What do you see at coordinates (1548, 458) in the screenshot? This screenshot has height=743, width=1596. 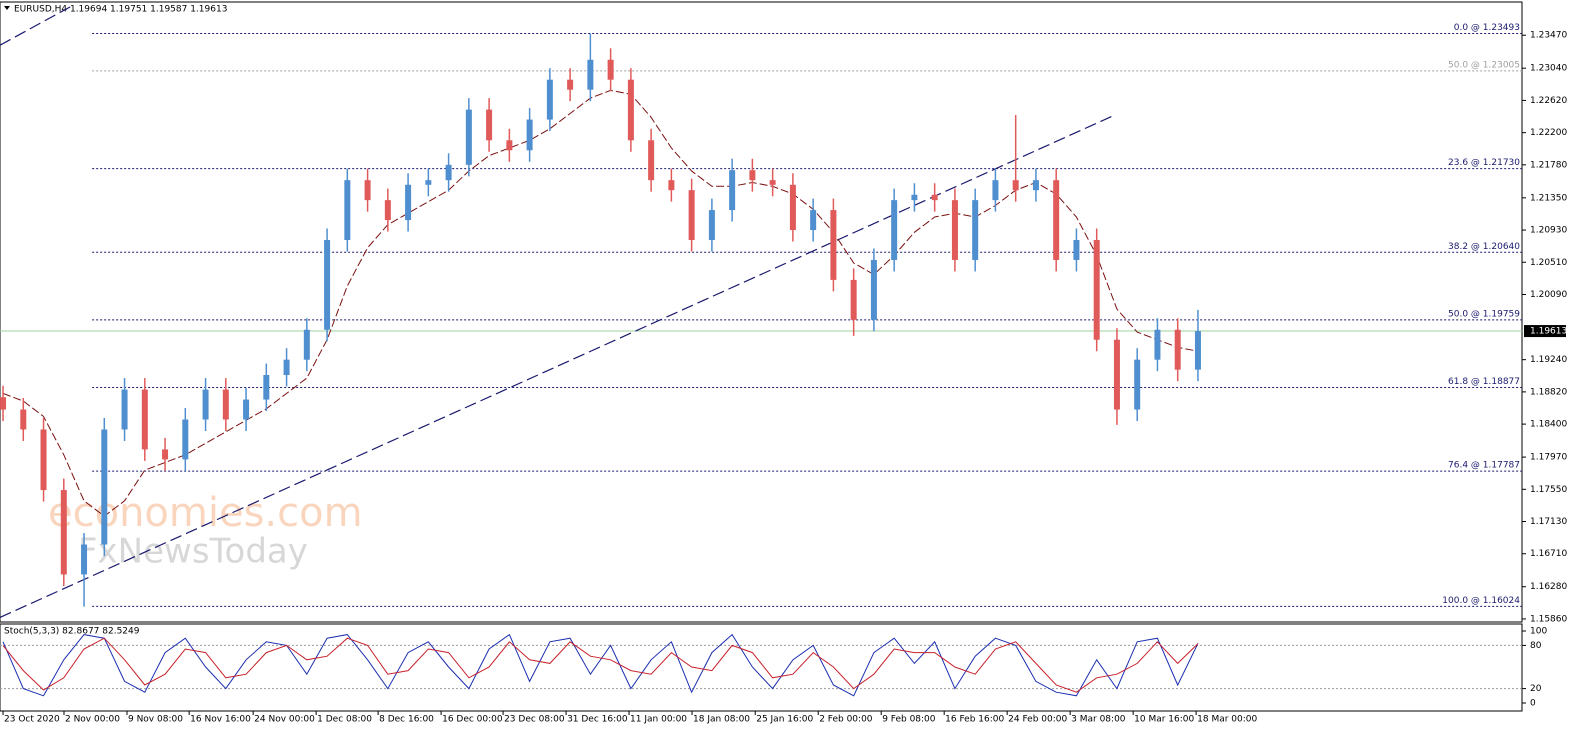 I see `y-tick-label: 1.17970` at bounding box center [1548, 458].